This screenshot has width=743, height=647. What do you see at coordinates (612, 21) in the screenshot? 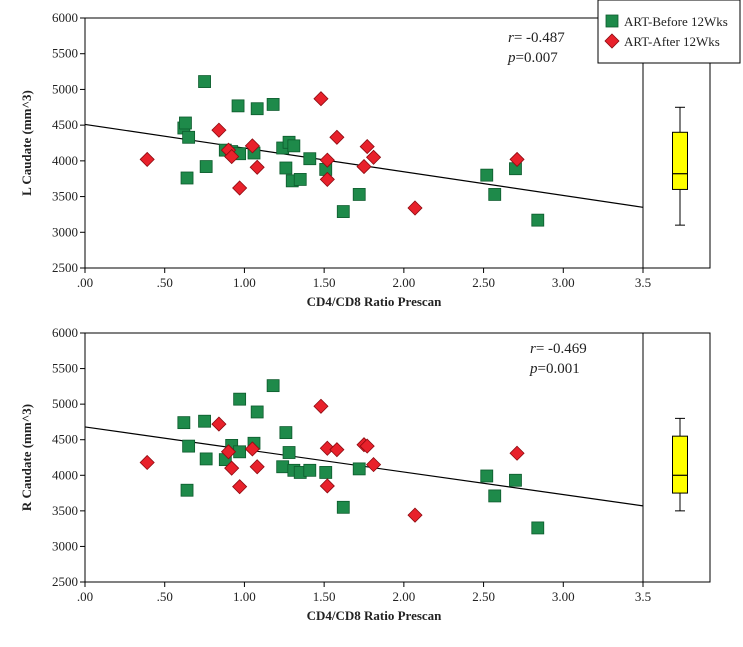
I see `legend-square-marker` at bounding box center [612, 21].